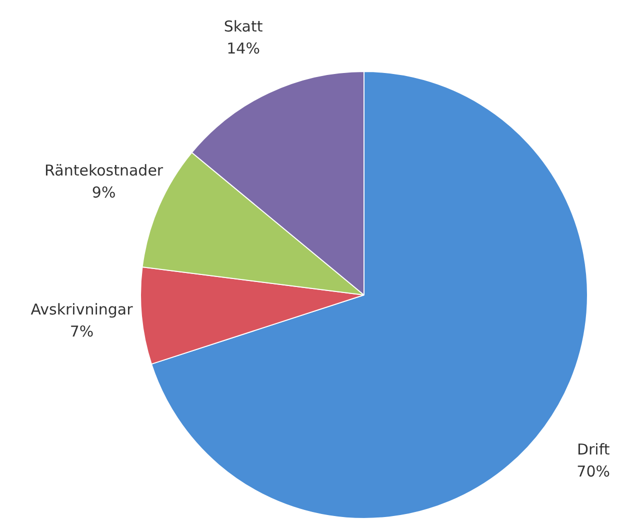 The image size is (627, 519). What do you see at coordinates (82, 309) in the screenshot?
I see `slice-label: Avskrivningar` at bounding box center [82, 309].